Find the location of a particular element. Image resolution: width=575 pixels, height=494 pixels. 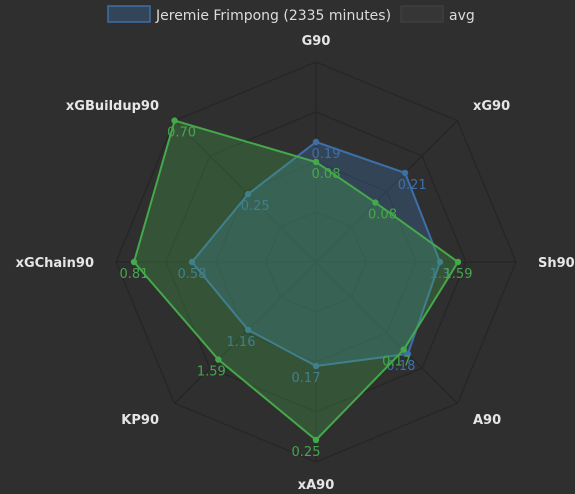

axis-label-xgchain90: xGChain90 is located at coordinates (55, 263).